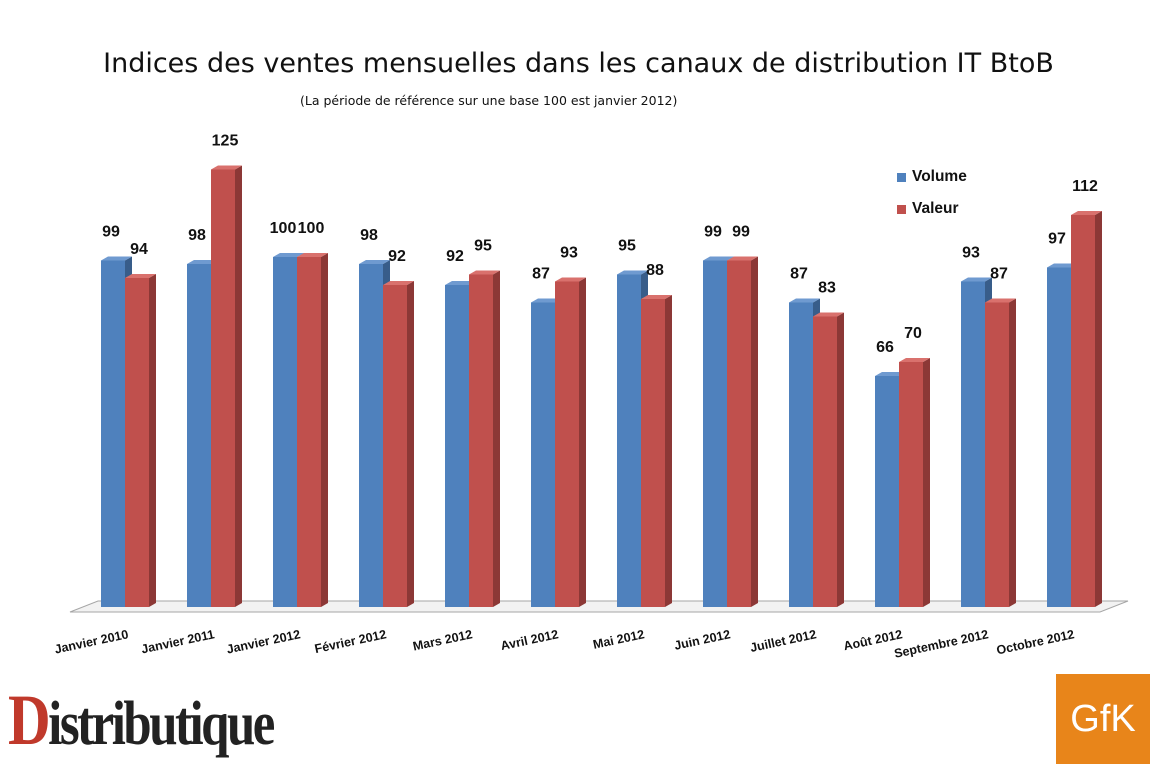 This screenshot has width=1157, height=768. What do you see at coordinates (541, 274) in the screenshot?
I see `value-label-volume-6: 87` at bounding box center [541, 274].